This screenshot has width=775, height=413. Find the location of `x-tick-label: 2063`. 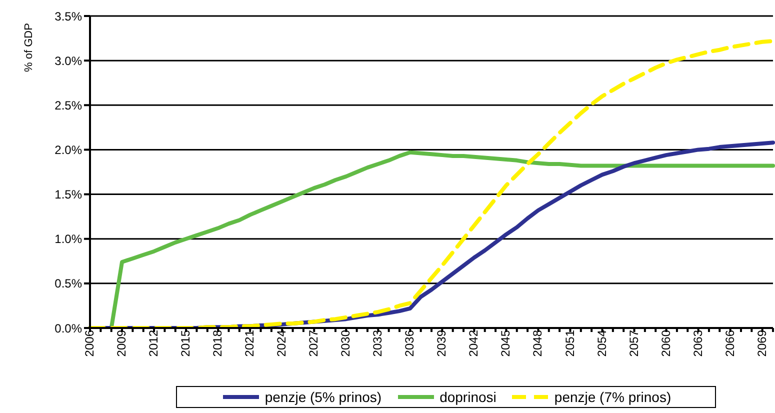

x-tick-label: 2063 is located at coordinates (697, 343).